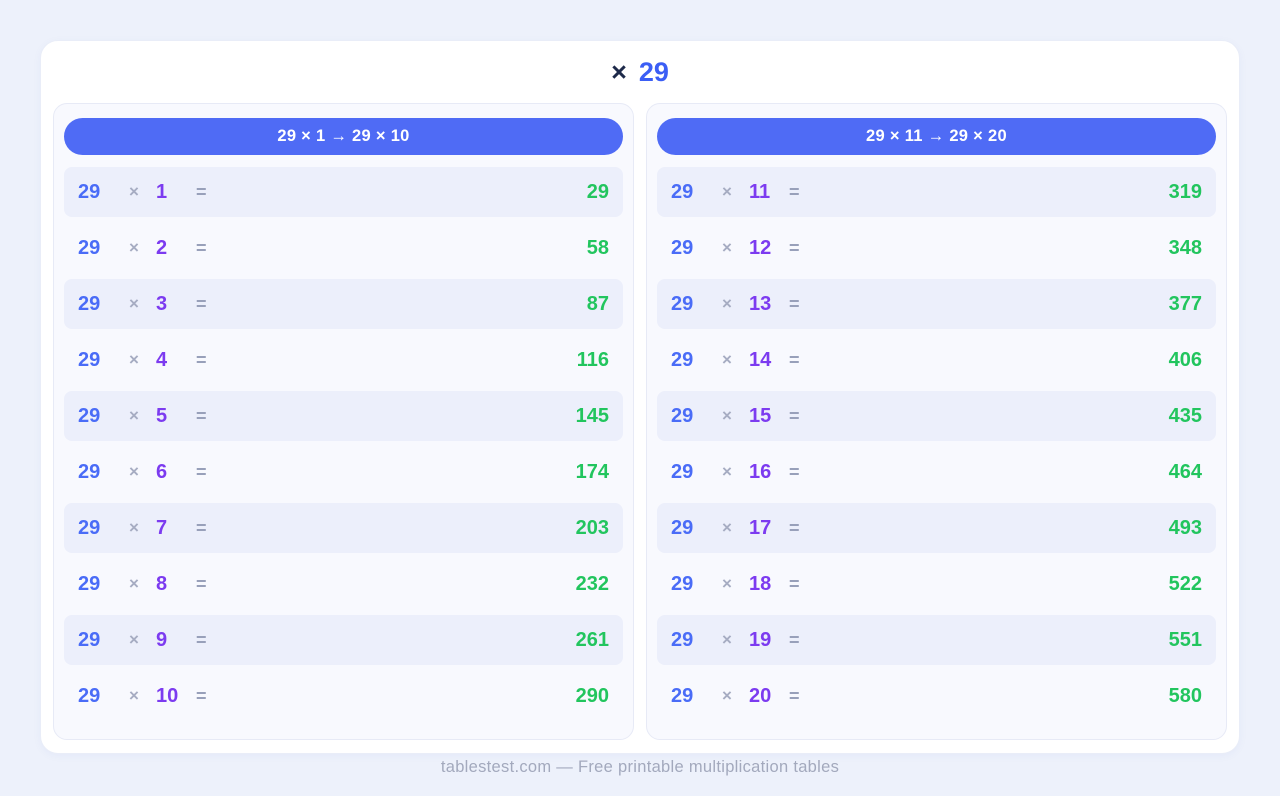 The height and width of the screenshot is (796, 1280). What do you see at coordinates (1185, 191) in the screenshot?
I see `result-value: 319` at bounding box center [1185, 191].